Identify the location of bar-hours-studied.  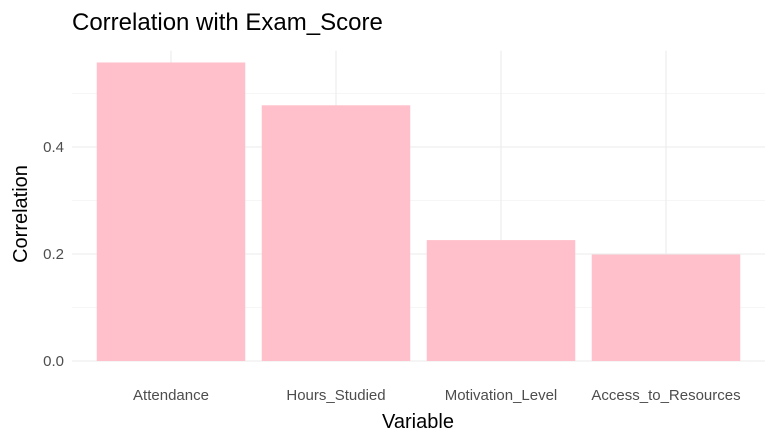
(336, 233).